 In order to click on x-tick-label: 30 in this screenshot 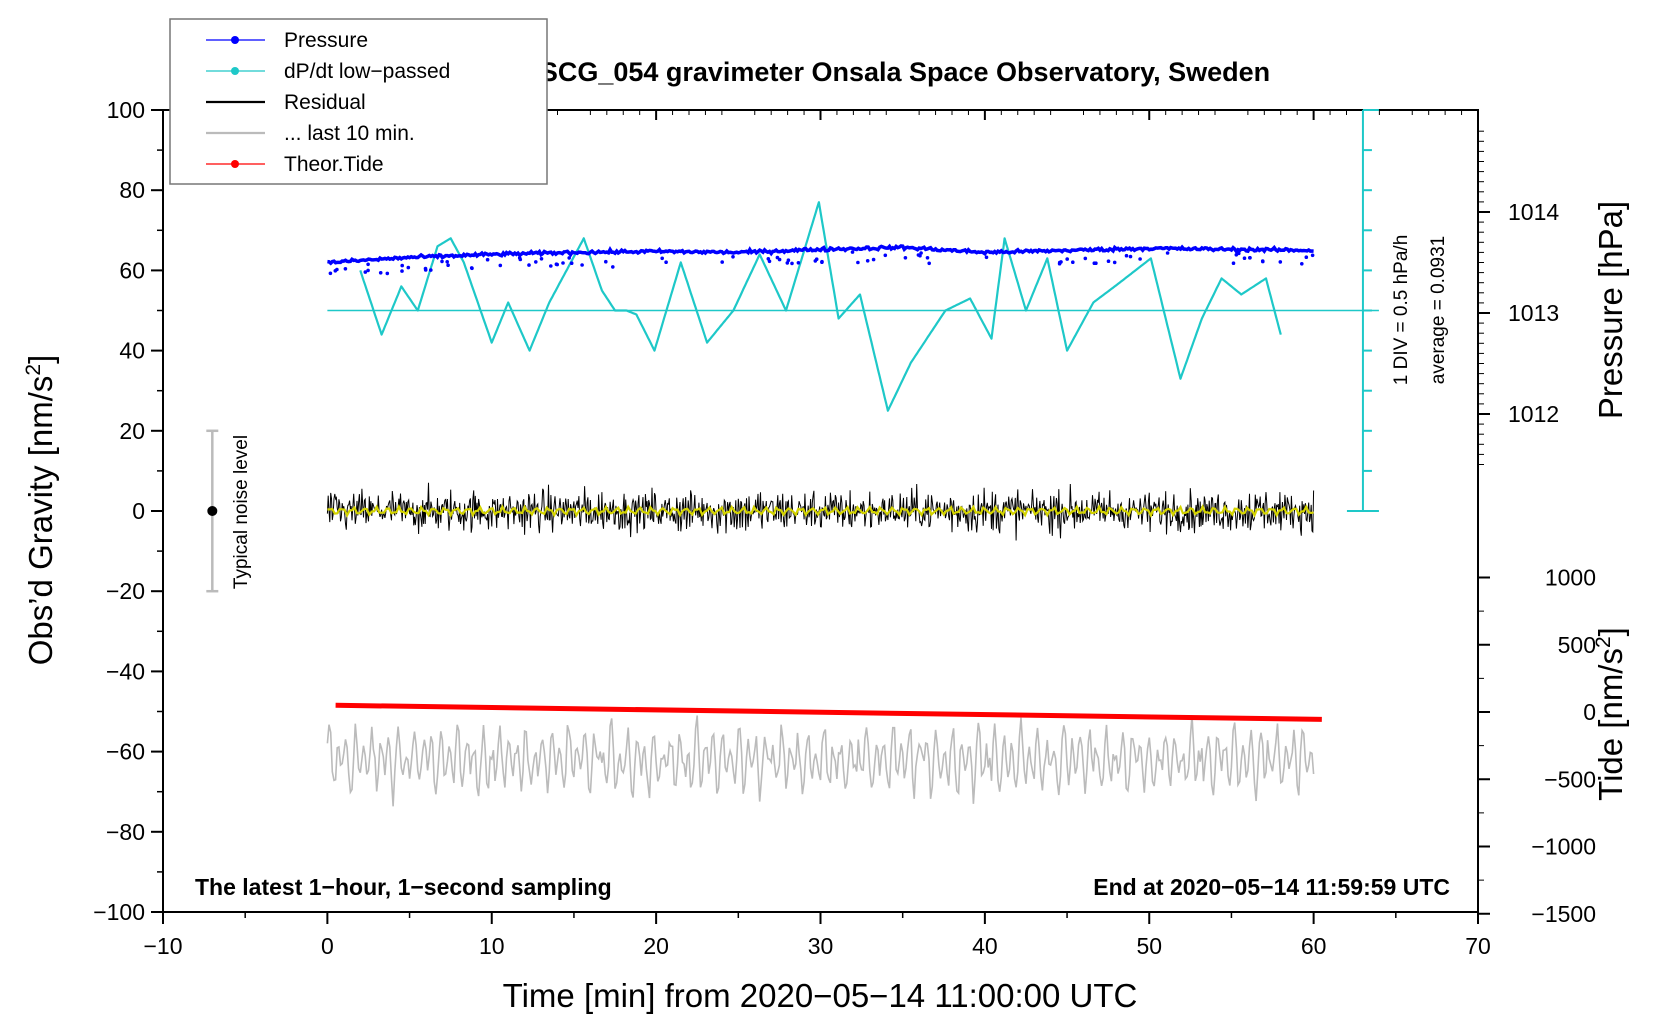, I will do `click(821, 946)`.